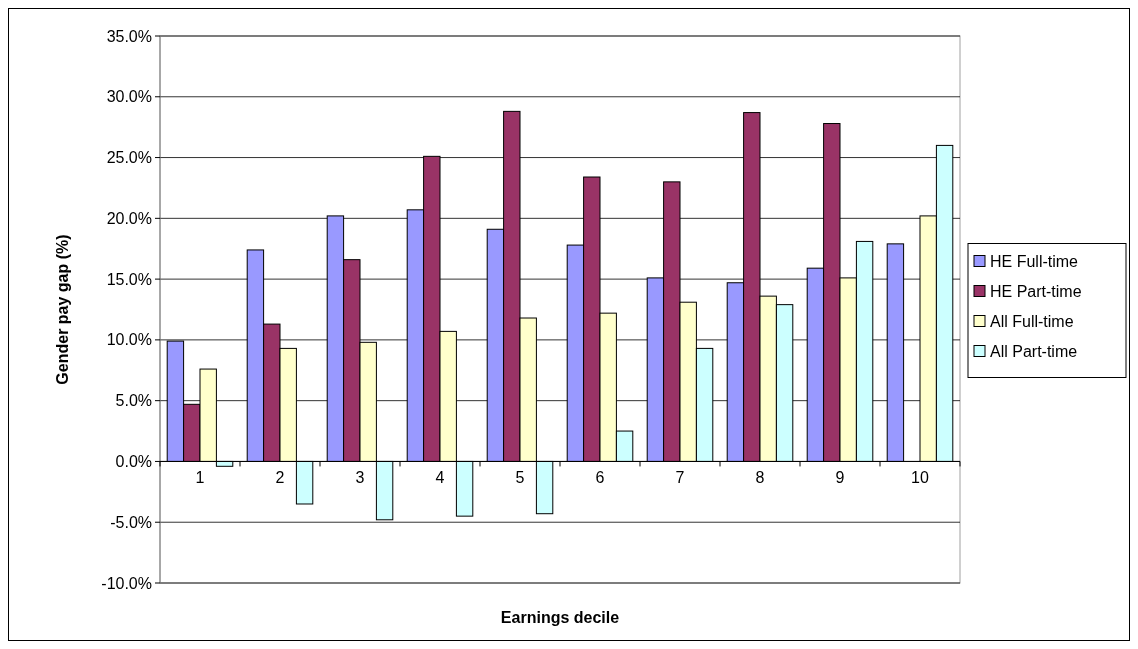  What do you see at coordinates (131, 522) in the screenshot?
I see `y-tick-label: -5.0%` at bounding box center [131, 522].